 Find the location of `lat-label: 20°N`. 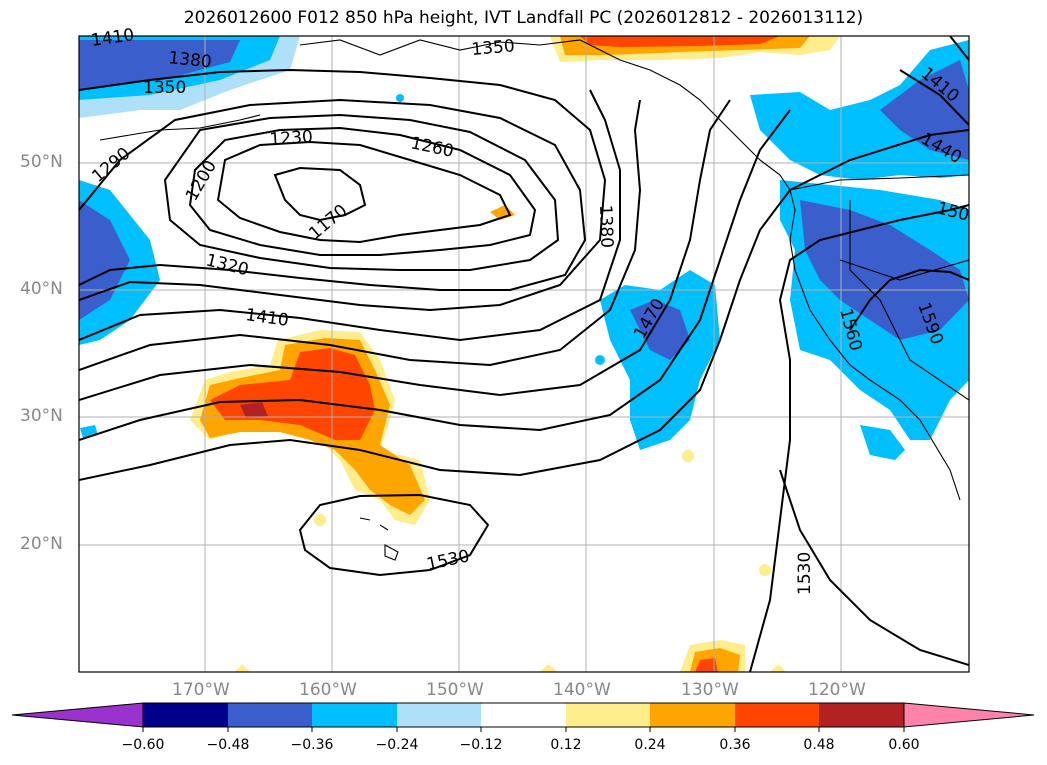

lat-label: 20°N is located at coordinates (41, 544).